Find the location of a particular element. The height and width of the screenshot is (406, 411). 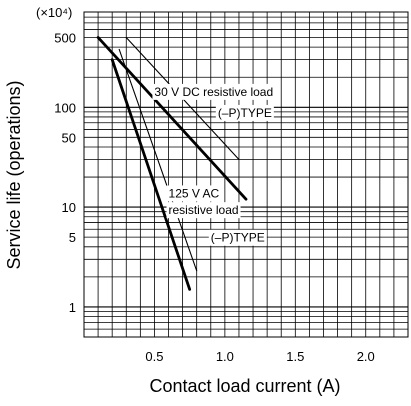

y-tick-label: 100 is located at coordinates (65, 107).